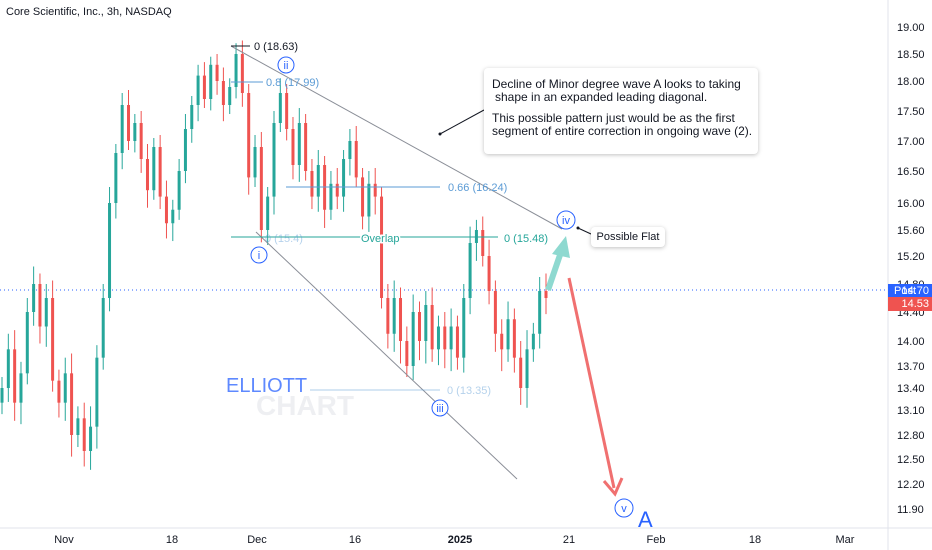 The height and width of the screenshot is (550, 932). Describe the element at coordinates (911, 389) in the screenshot. I see `price-tick-label: 13.40` at that location.